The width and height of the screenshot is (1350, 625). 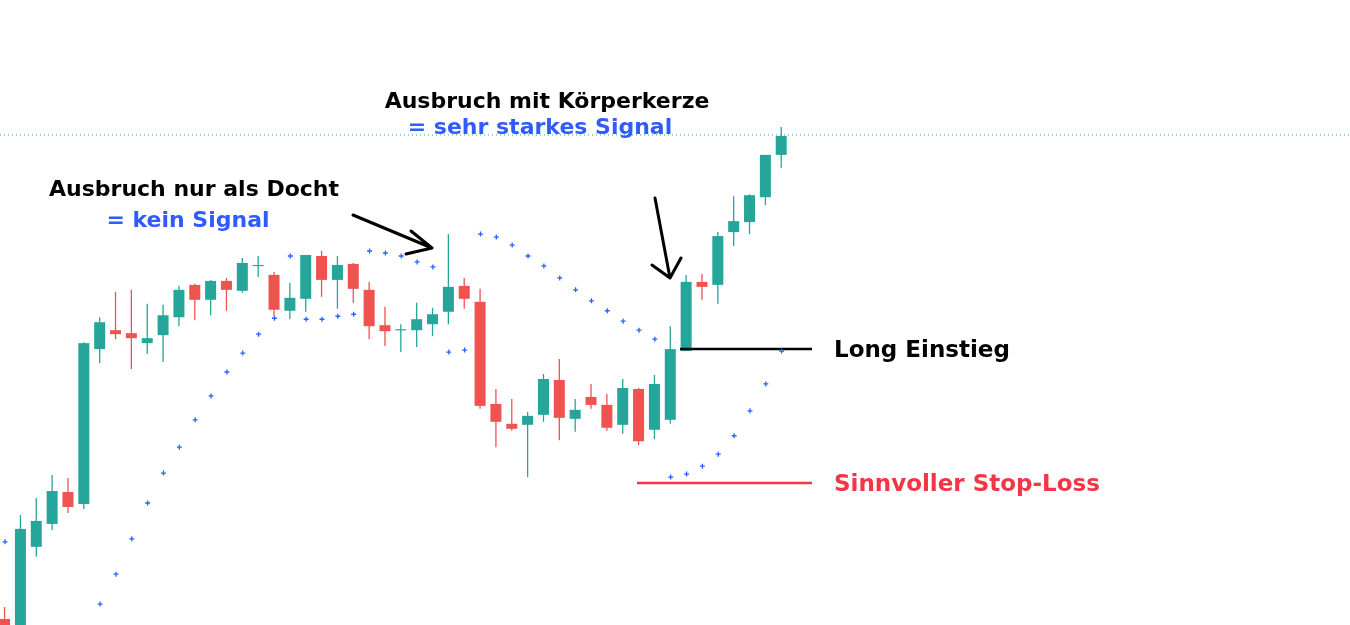 I want to click on annotation: = kein Signal, so click(x=188, y=219).